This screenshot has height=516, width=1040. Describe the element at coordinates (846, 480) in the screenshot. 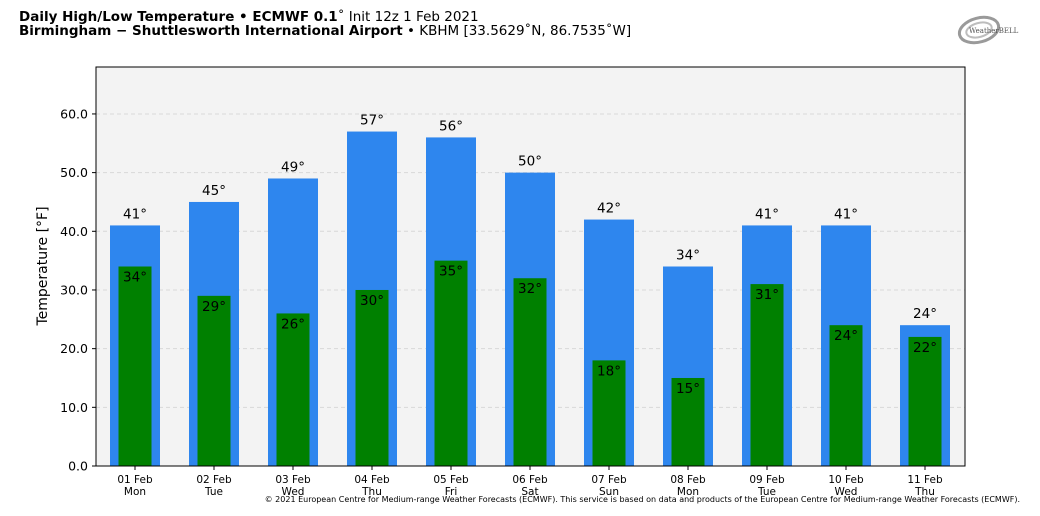

I see `x-tick-label-date: 10 Feb` at that location.